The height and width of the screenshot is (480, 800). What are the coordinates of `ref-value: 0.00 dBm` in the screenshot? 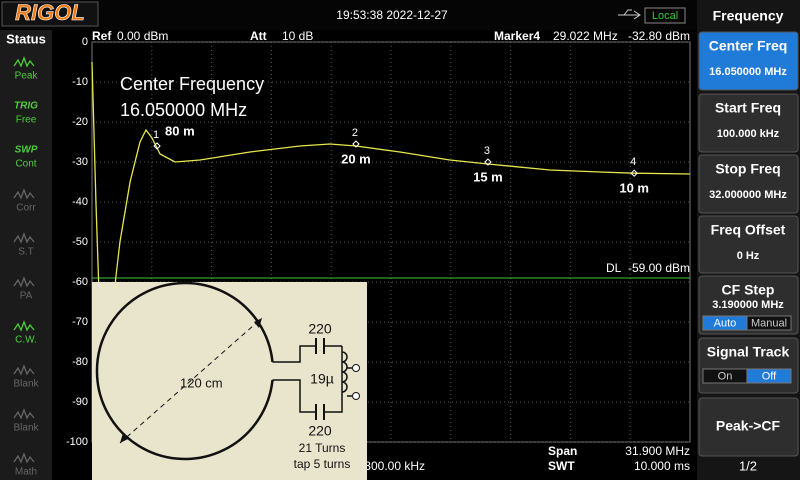 It's located at (142, 36).